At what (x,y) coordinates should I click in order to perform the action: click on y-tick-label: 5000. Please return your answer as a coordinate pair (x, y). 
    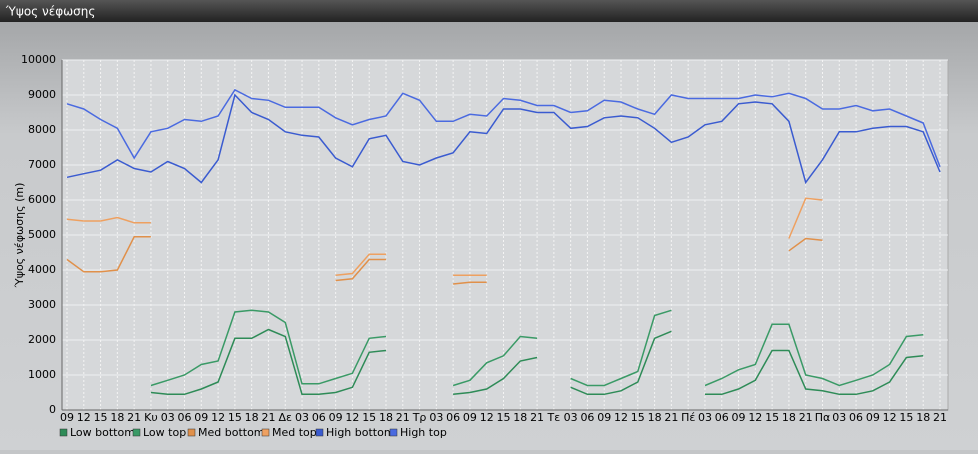
    Looking at the image, I should click on (42, 234).